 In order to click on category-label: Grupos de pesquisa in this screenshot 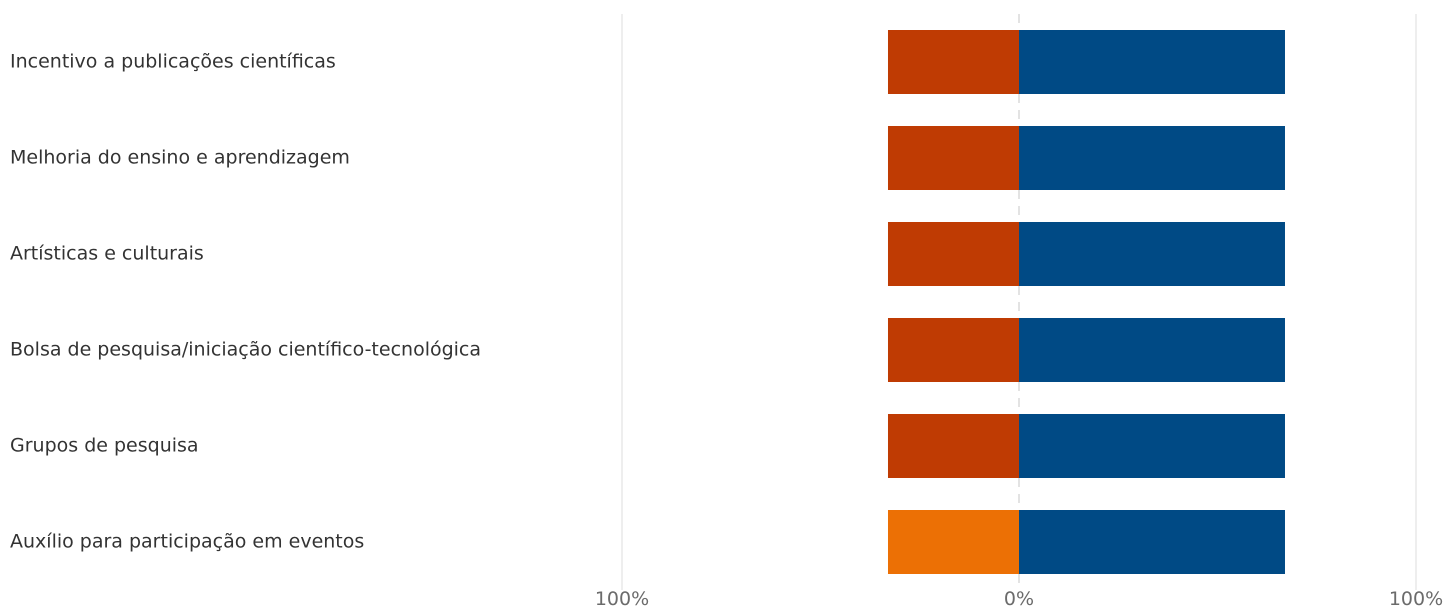, I will do `click(104, 446)`.